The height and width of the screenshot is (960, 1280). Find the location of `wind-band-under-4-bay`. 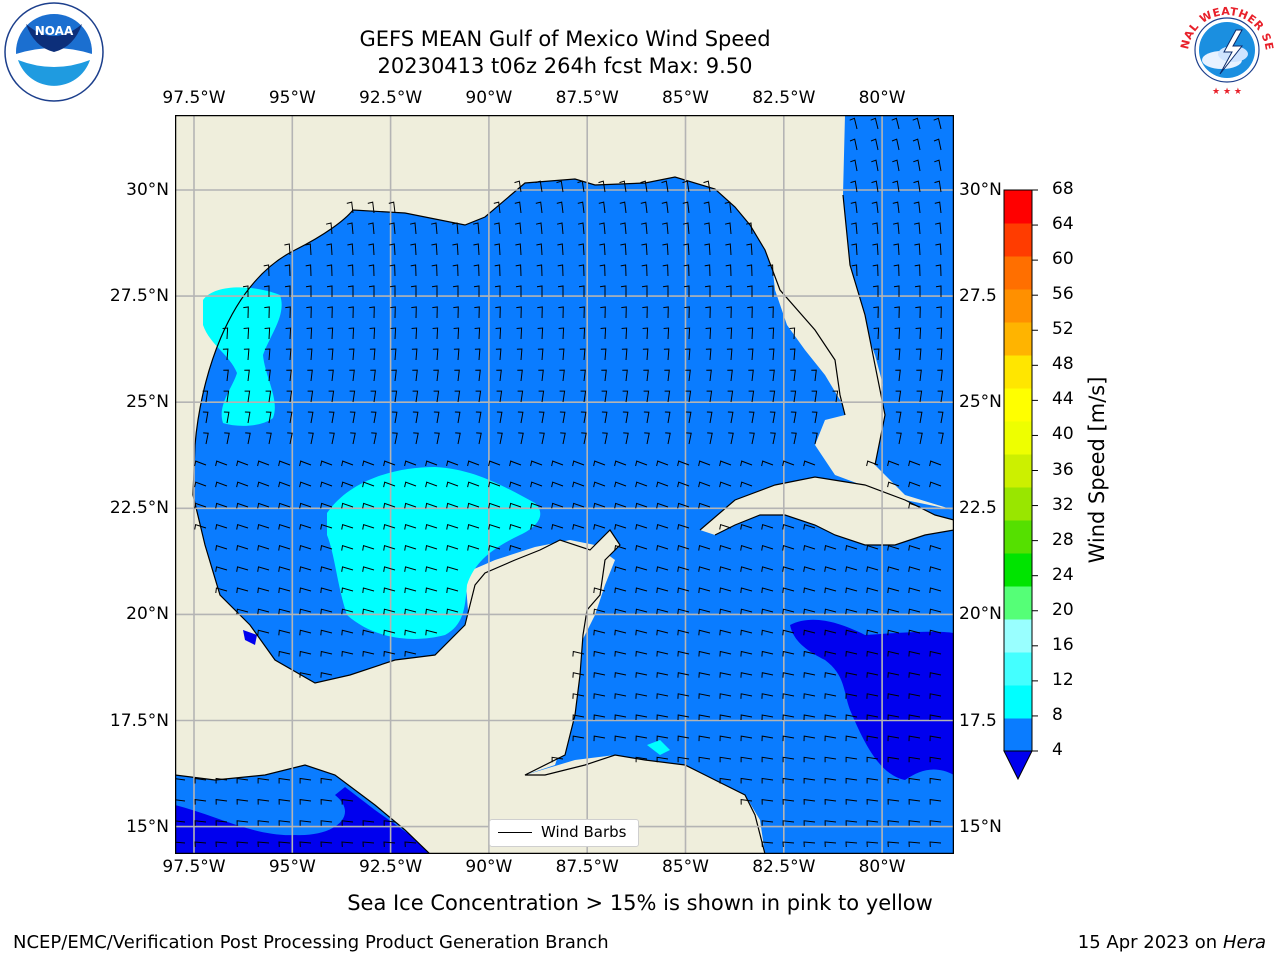

wind-band-under-4-bay is located at coordinates (250, 637).